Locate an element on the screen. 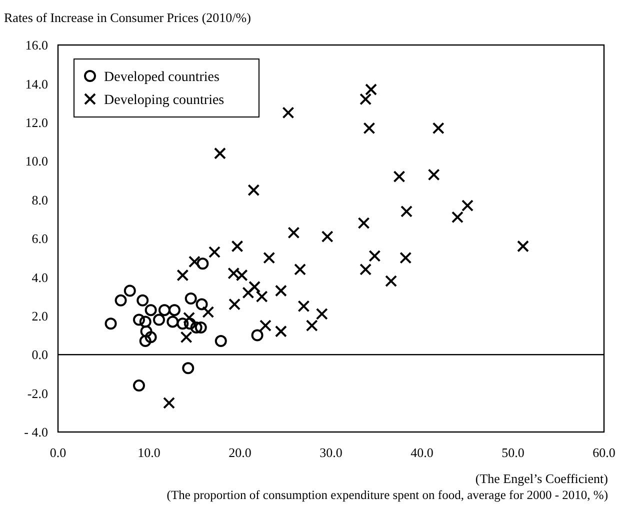 The image size is (625, 507). x-tick-label: 20.0 is located at coordinates (240, 452).